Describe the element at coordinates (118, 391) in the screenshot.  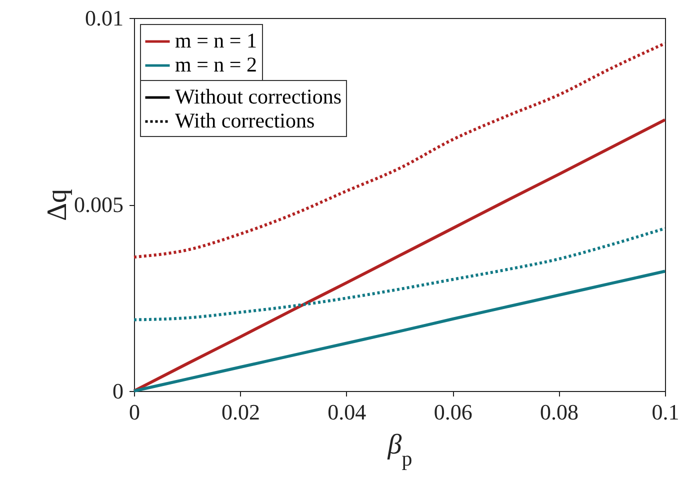
I see `y-tick-label: 0` at that location.